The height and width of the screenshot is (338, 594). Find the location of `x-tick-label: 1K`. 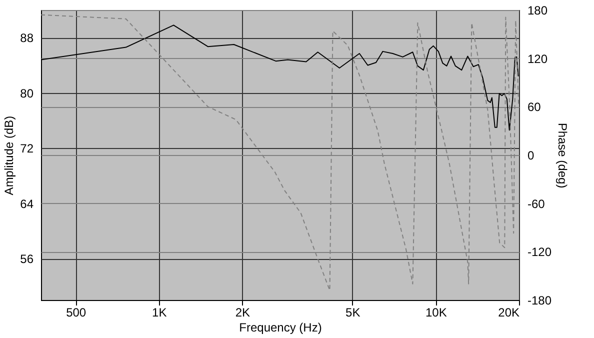

x-tick-label: 1K is located at coordinates (159, 313).